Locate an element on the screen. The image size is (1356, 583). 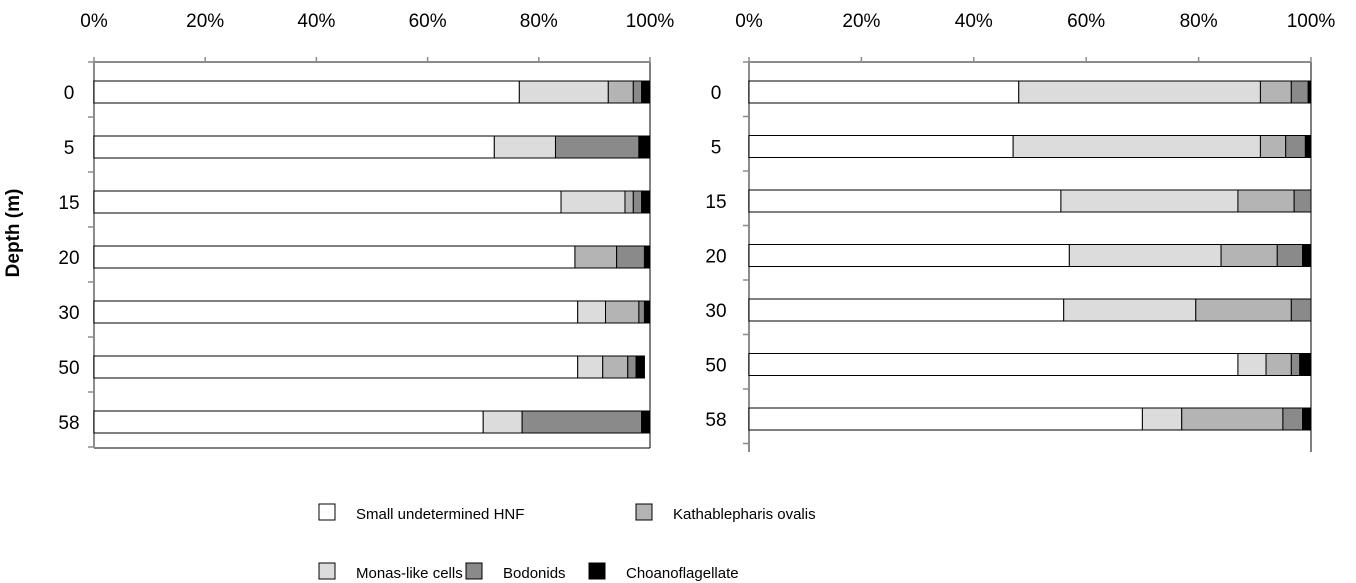
legend-label: Kathablepharis ovalis is located at coordinates (744, 514).